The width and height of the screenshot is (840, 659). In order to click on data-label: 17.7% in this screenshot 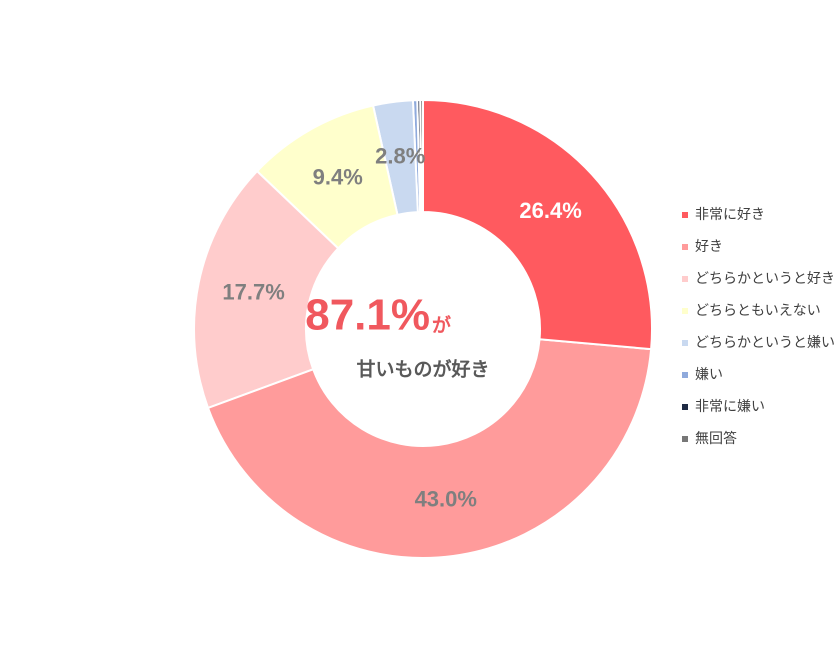, I will do `click(253, 292)`.